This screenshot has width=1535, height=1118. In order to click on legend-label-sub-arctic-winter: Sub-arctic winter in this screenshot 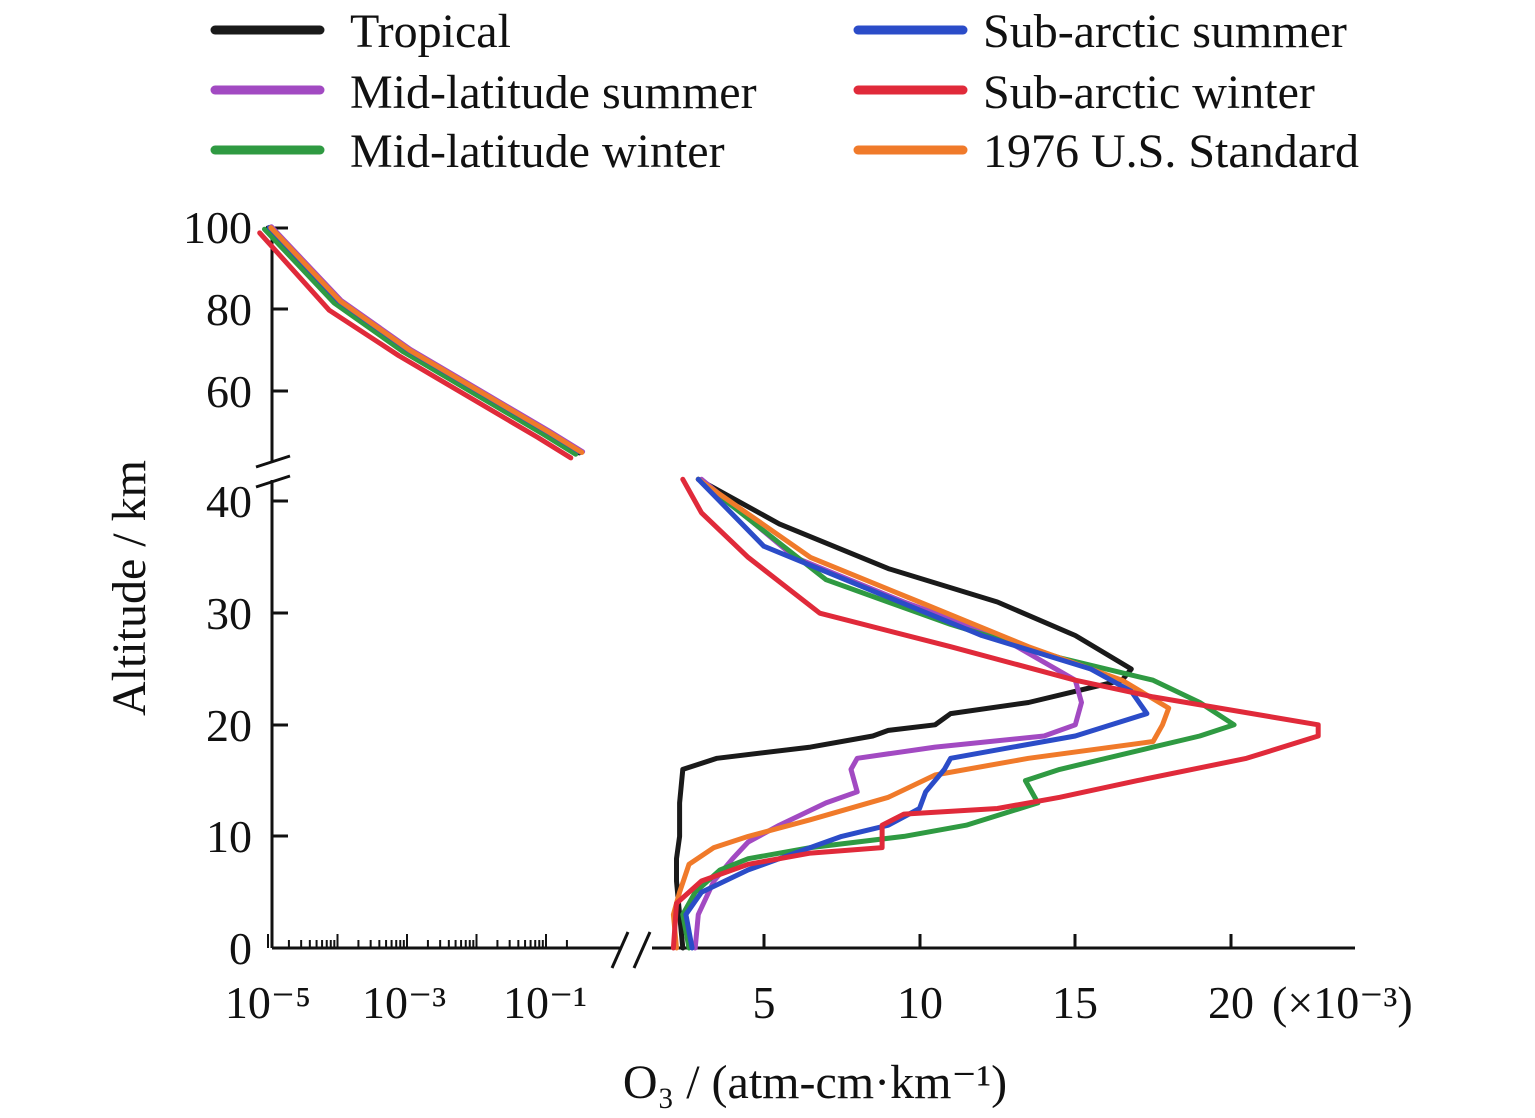, I will do `click(1149, 92)`.